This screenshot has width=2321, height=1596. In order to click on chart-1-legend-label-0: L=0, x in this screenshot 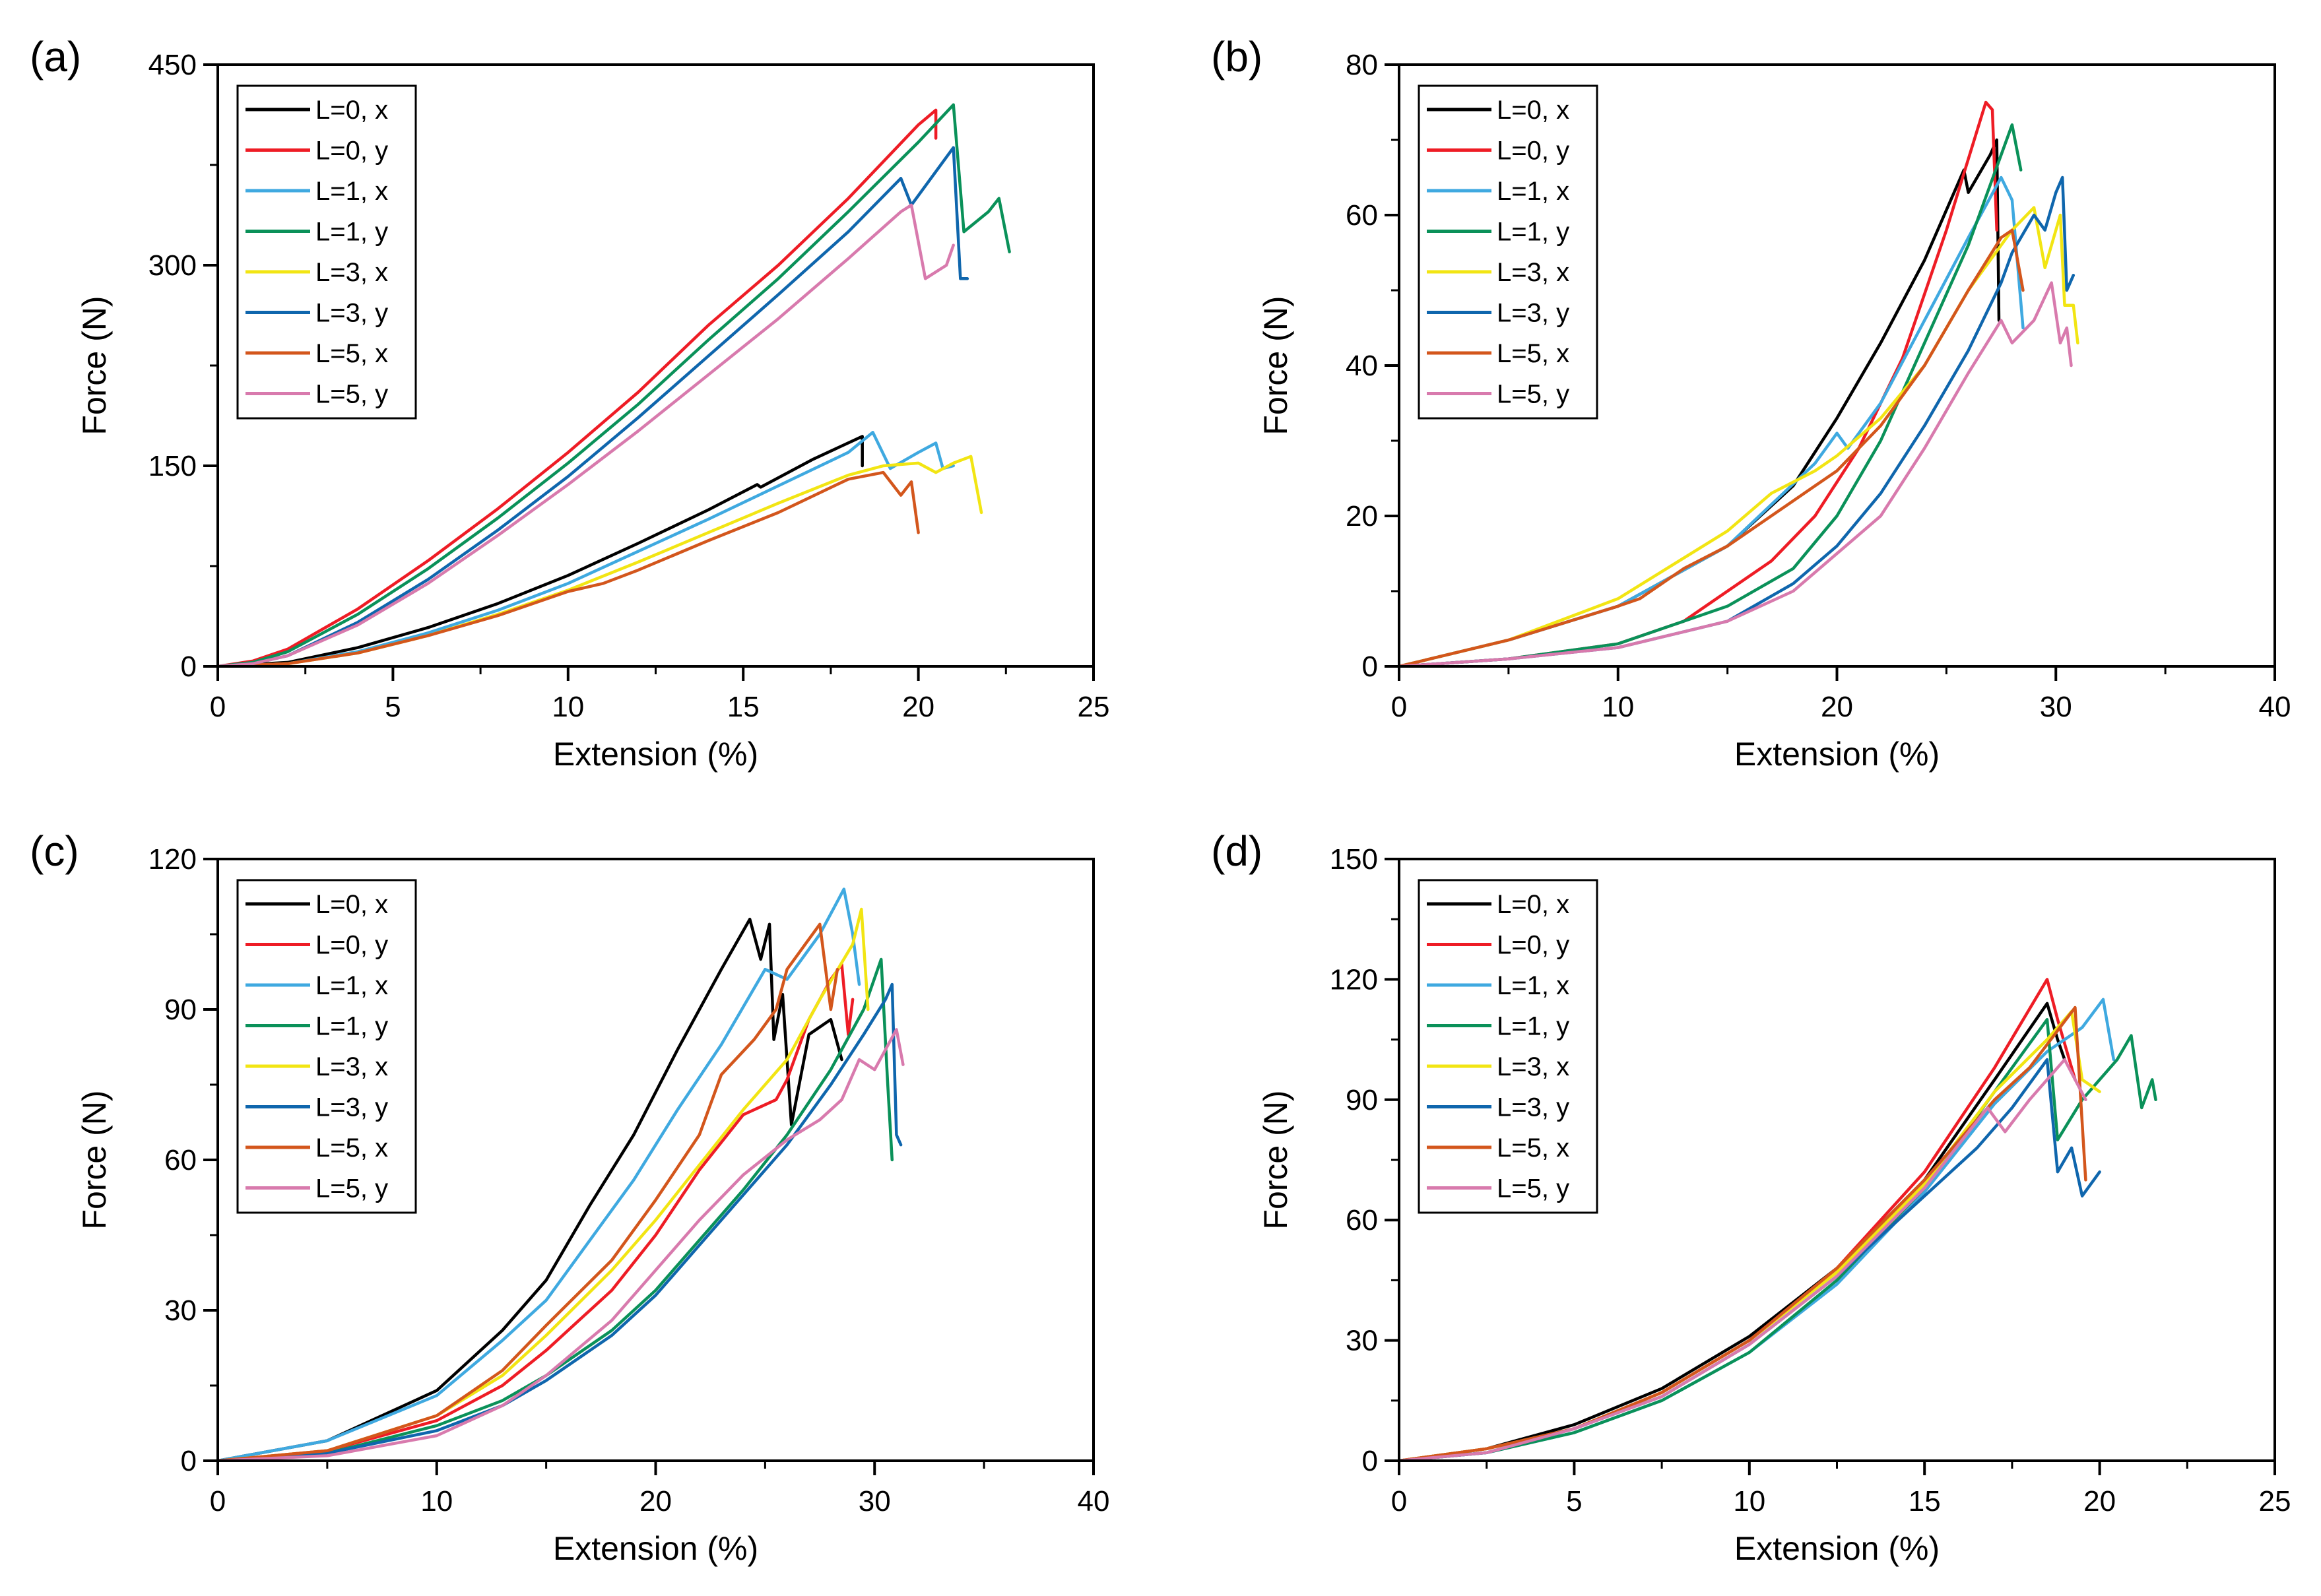, I will do `click(1533, 111)`.